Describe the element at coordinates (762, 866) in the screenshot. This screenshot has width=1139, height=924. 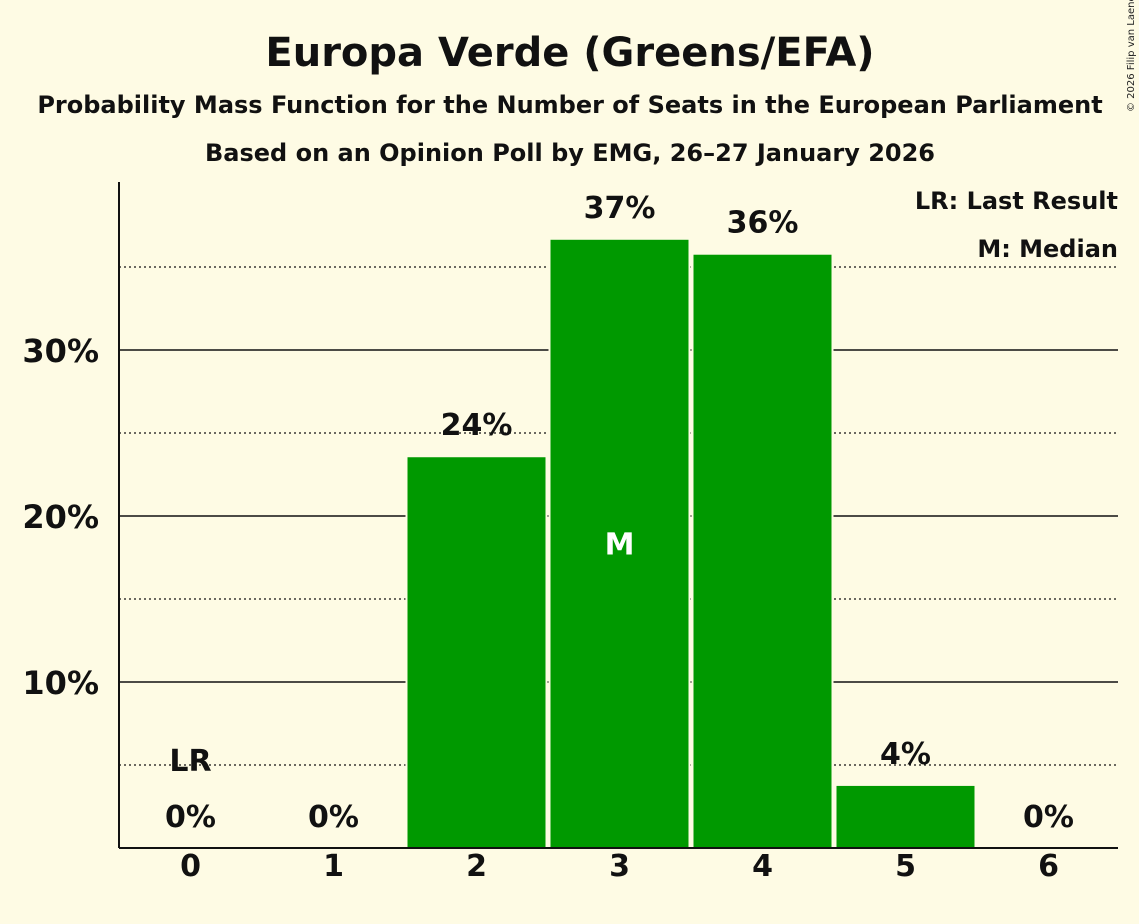
I see `x-tick-label: 4` at that location.